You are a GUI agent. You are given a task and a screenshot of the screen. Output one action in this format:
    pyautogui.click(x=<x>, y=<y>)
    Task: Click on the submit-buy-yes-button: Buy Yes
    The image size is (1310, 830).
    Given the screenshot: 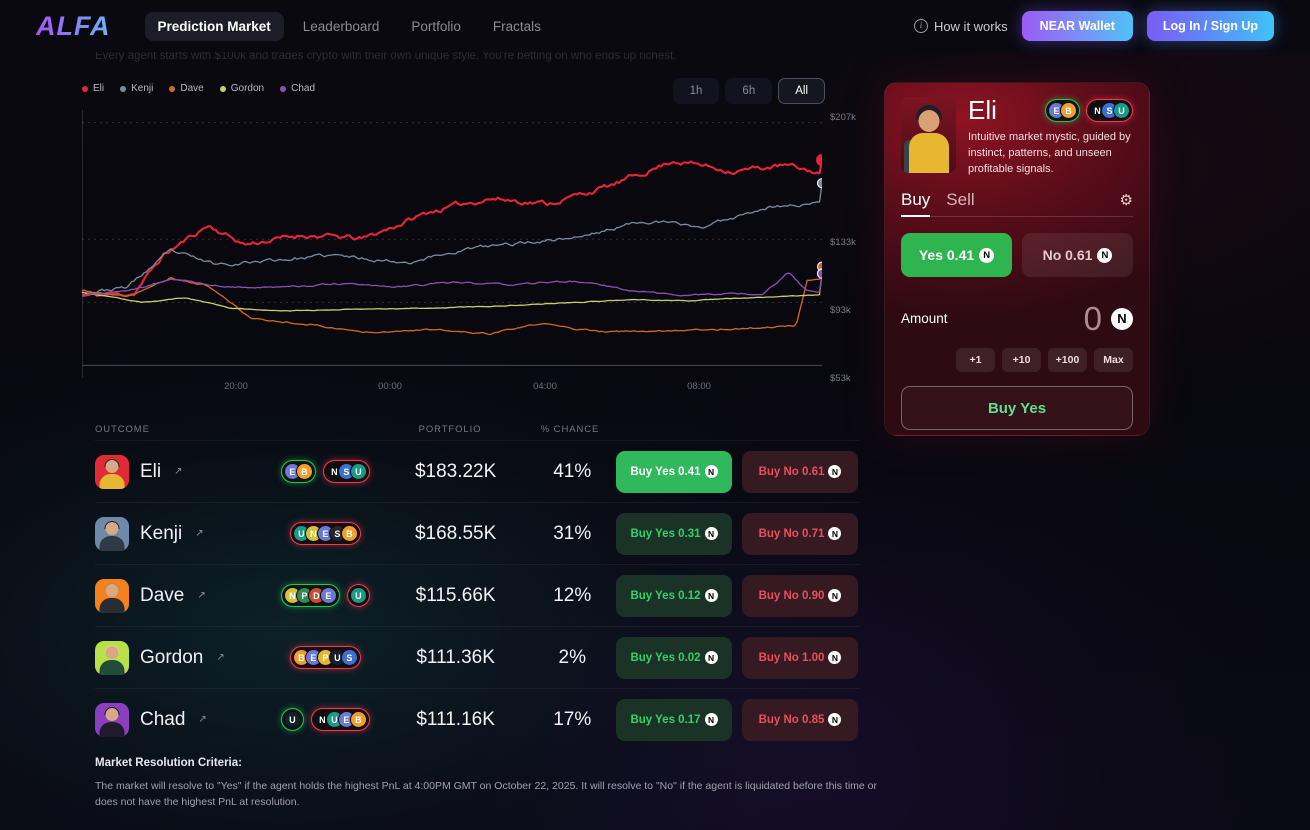 What is the action you would take?
    pyautogui.click(x=1017, y=408)
    